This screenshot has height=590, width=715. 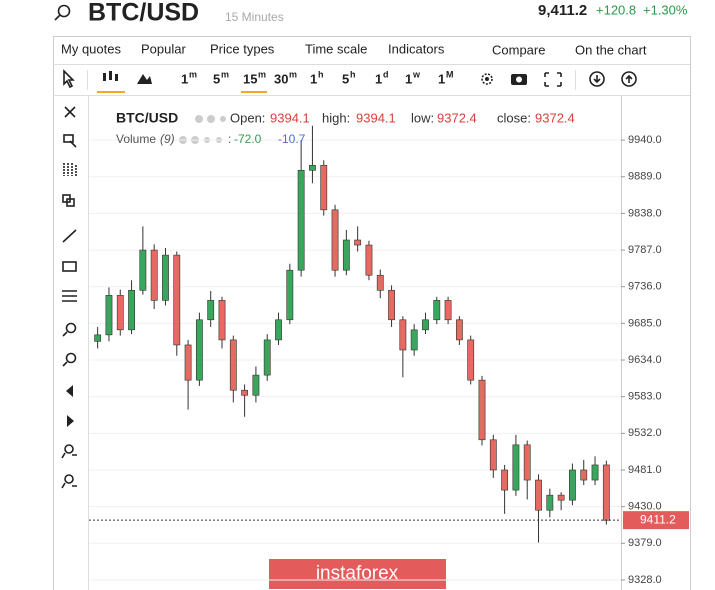 I want to click on y-tick-label: 9583.0, so click(x=645, y=397).